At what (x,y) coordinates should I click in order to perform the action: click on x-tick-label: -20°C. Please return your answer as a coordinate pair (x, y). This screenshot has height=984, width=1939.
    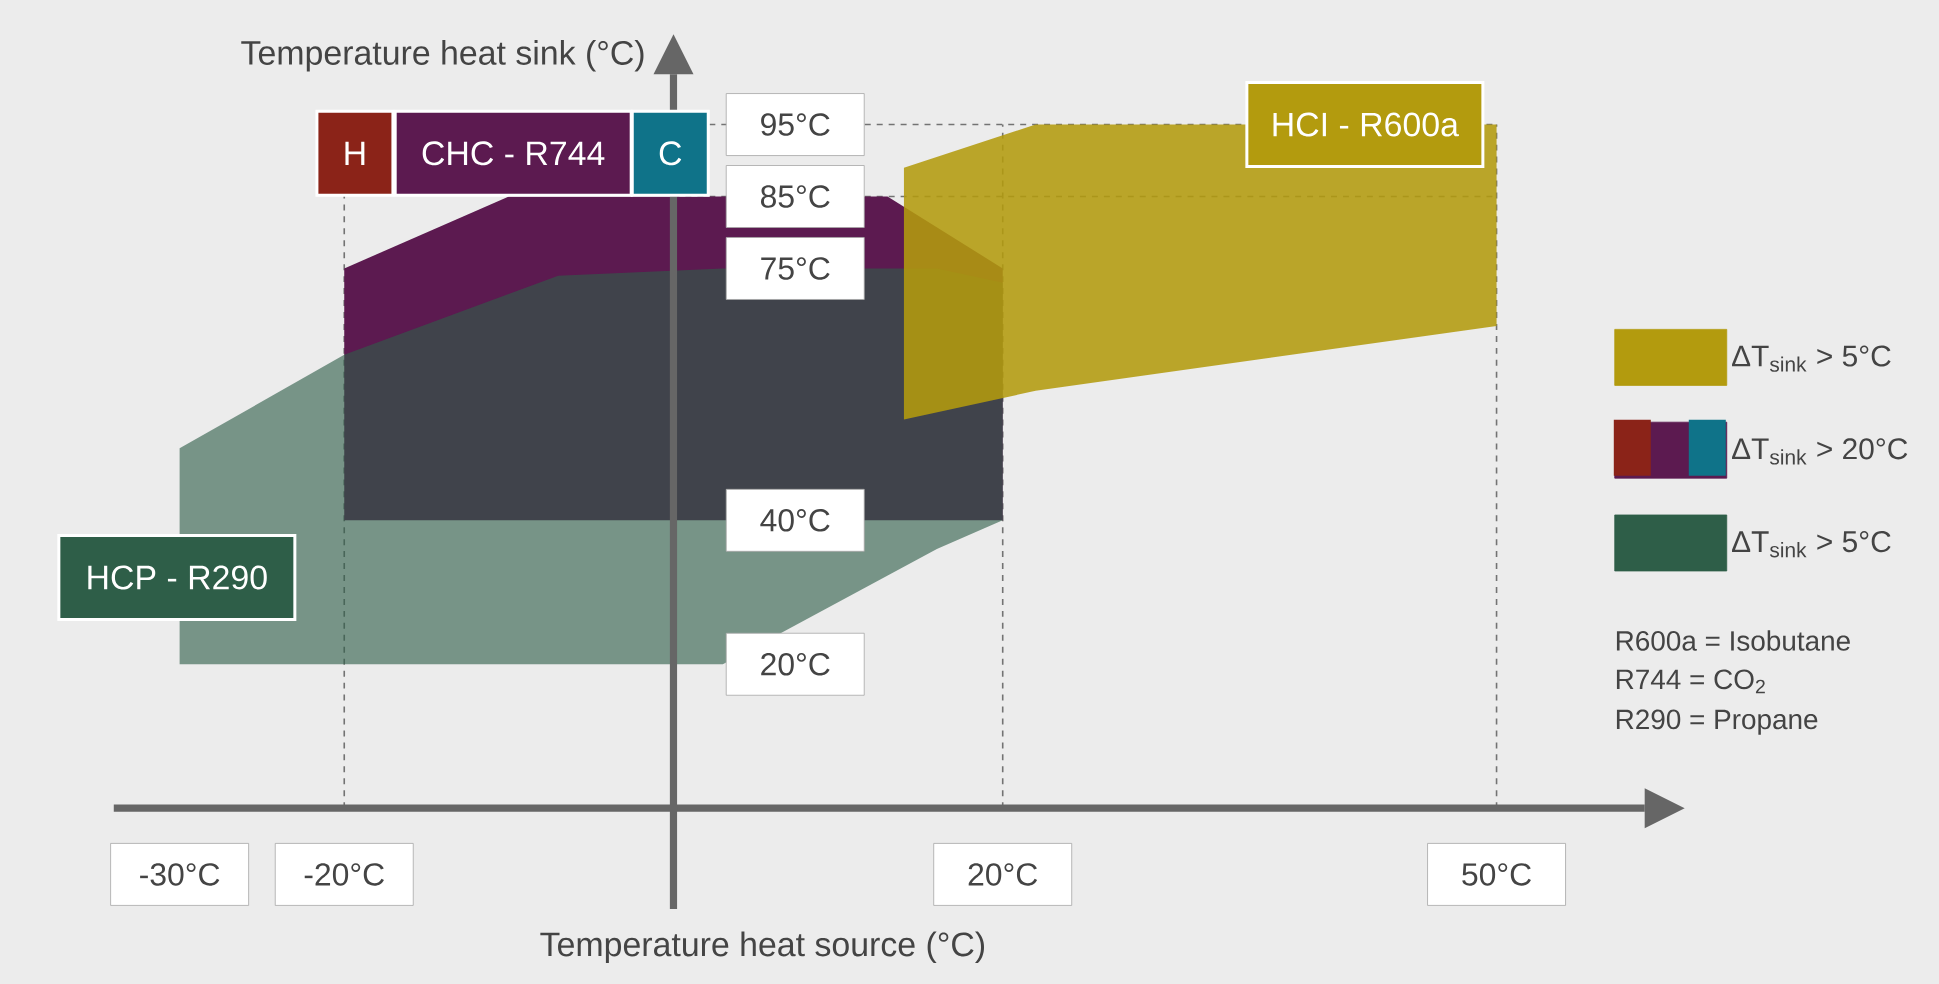
    Looking at the image, I should click on (344, 874).